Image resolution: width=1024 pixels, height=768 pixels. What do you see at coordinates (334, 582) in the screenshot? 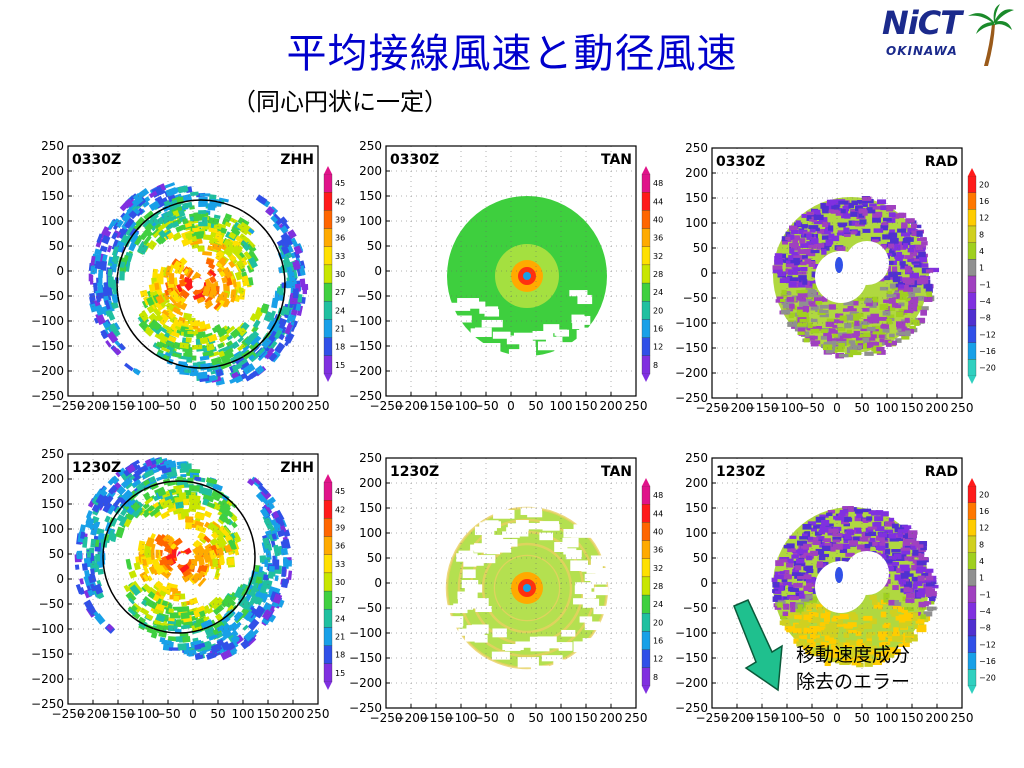
I see `colorbar: 45 42 39 36 33 30 27 24 21 18 15` at bounding box center [334, 582].